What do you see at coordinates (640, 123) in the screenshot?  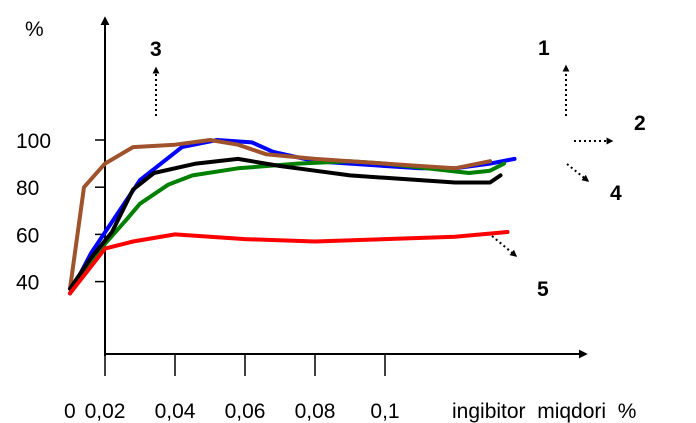 I see `curve-label-2: 2` at bounding box center [640, 123].